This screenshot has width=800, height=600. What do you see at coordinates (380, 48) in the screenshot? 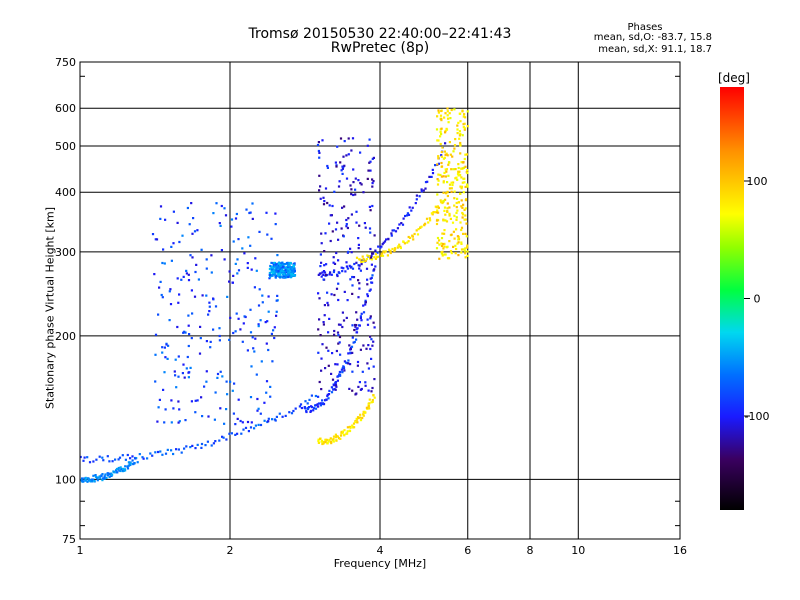
I see `chart-subtitle: RwPretec (8p)` at bounding box center [380, 48].